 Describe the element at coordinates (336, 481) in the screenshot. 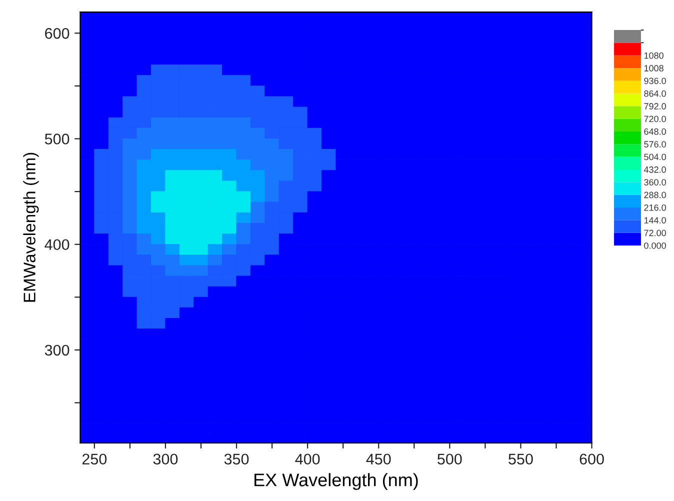

I see `x-axis-title: EX Wavelength (nm)` at that location.